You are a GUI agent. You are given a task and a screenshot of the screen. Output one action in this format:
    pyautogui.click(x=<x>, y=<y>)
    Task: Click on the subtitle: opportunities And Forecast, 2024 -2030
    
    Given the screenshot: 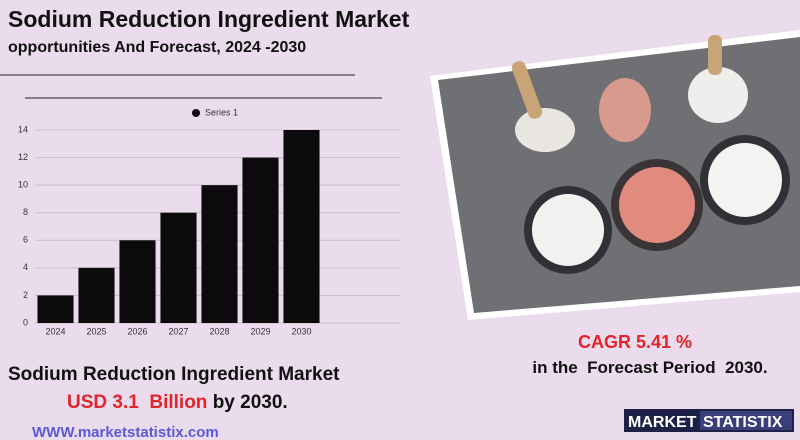 What is the action you would take?
    pyautogui.click(x=157, y=47)
    